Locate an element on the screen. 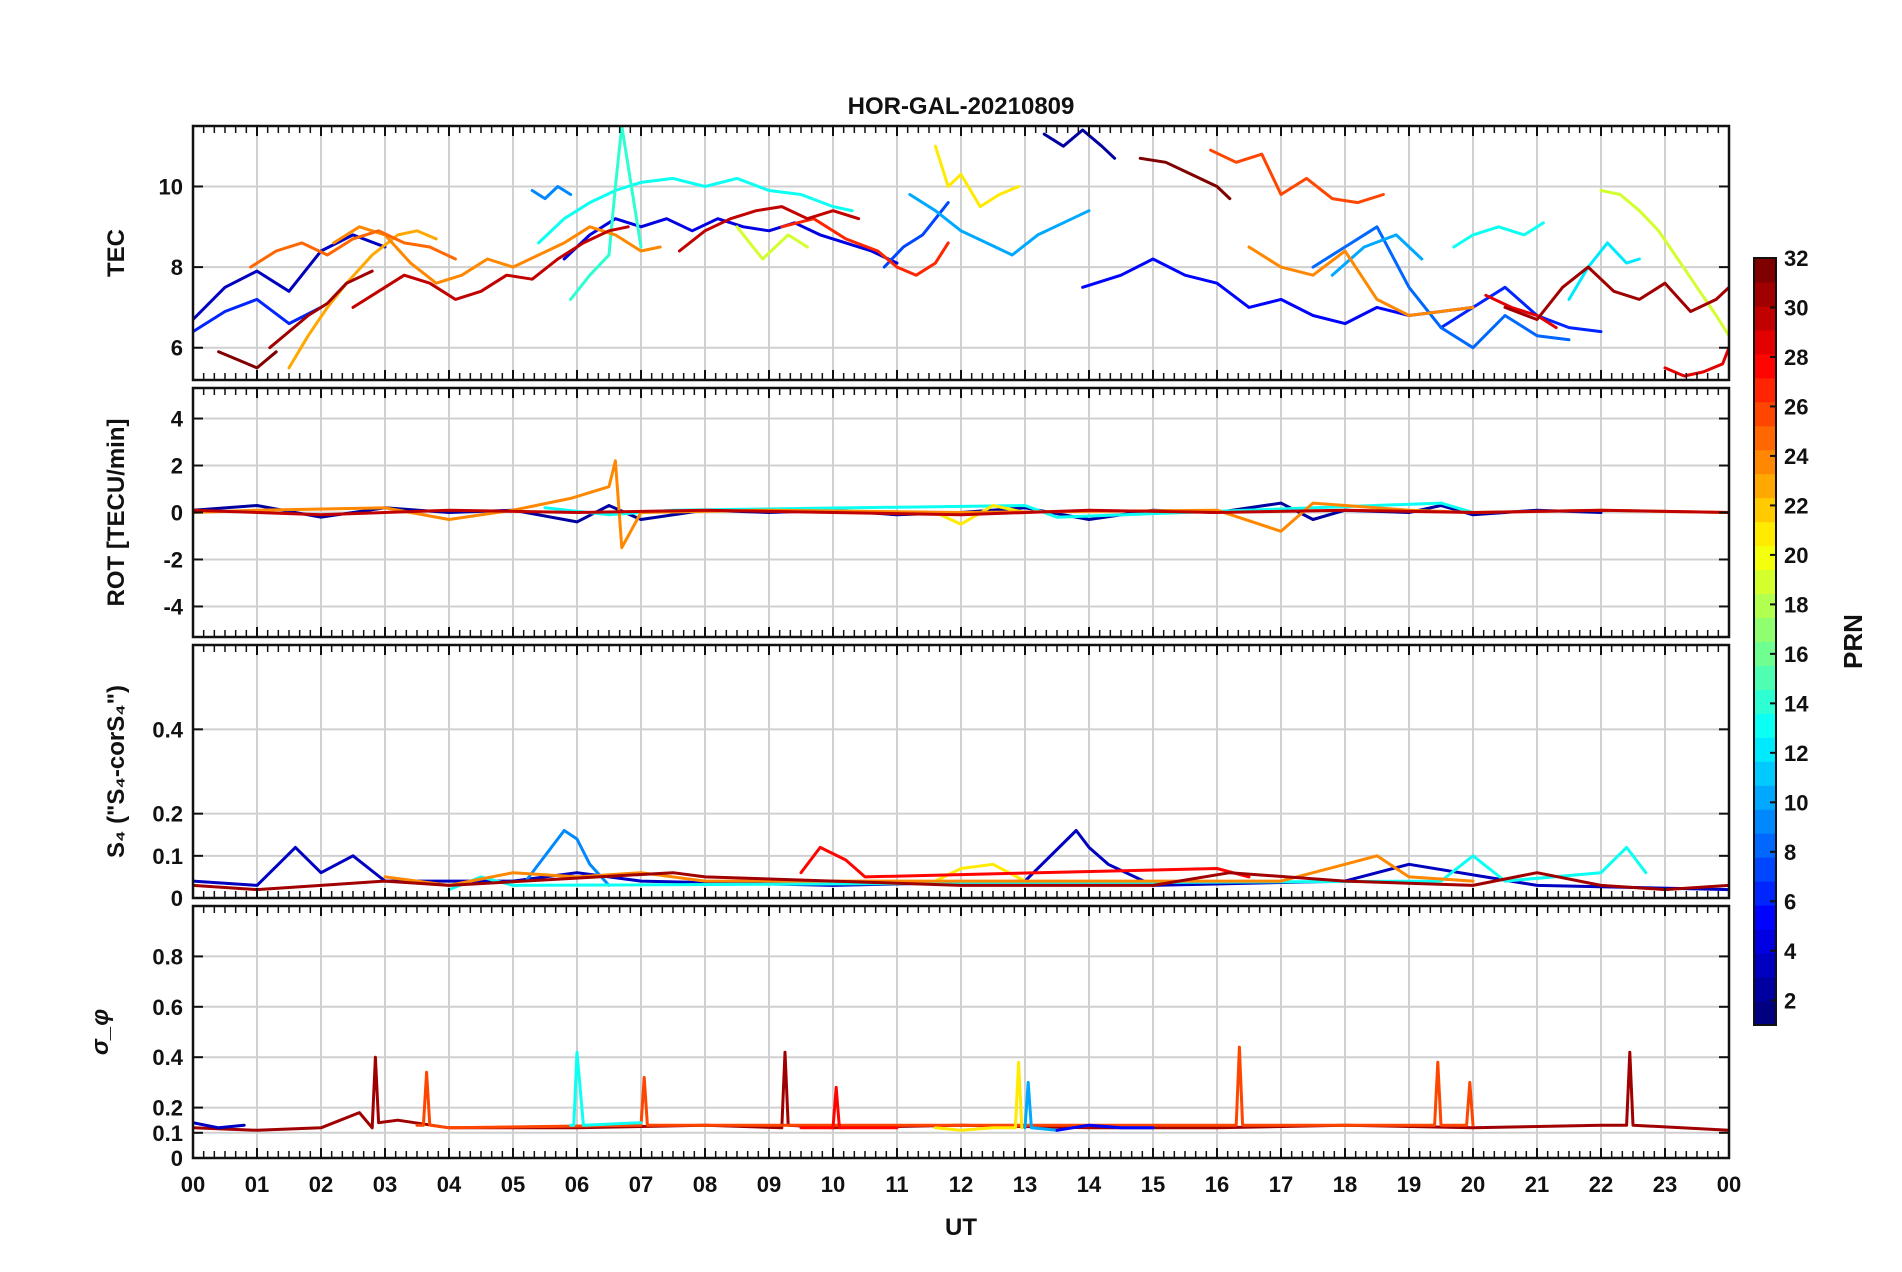  y-tick-label: 6 is located at coordinates (177, 348).